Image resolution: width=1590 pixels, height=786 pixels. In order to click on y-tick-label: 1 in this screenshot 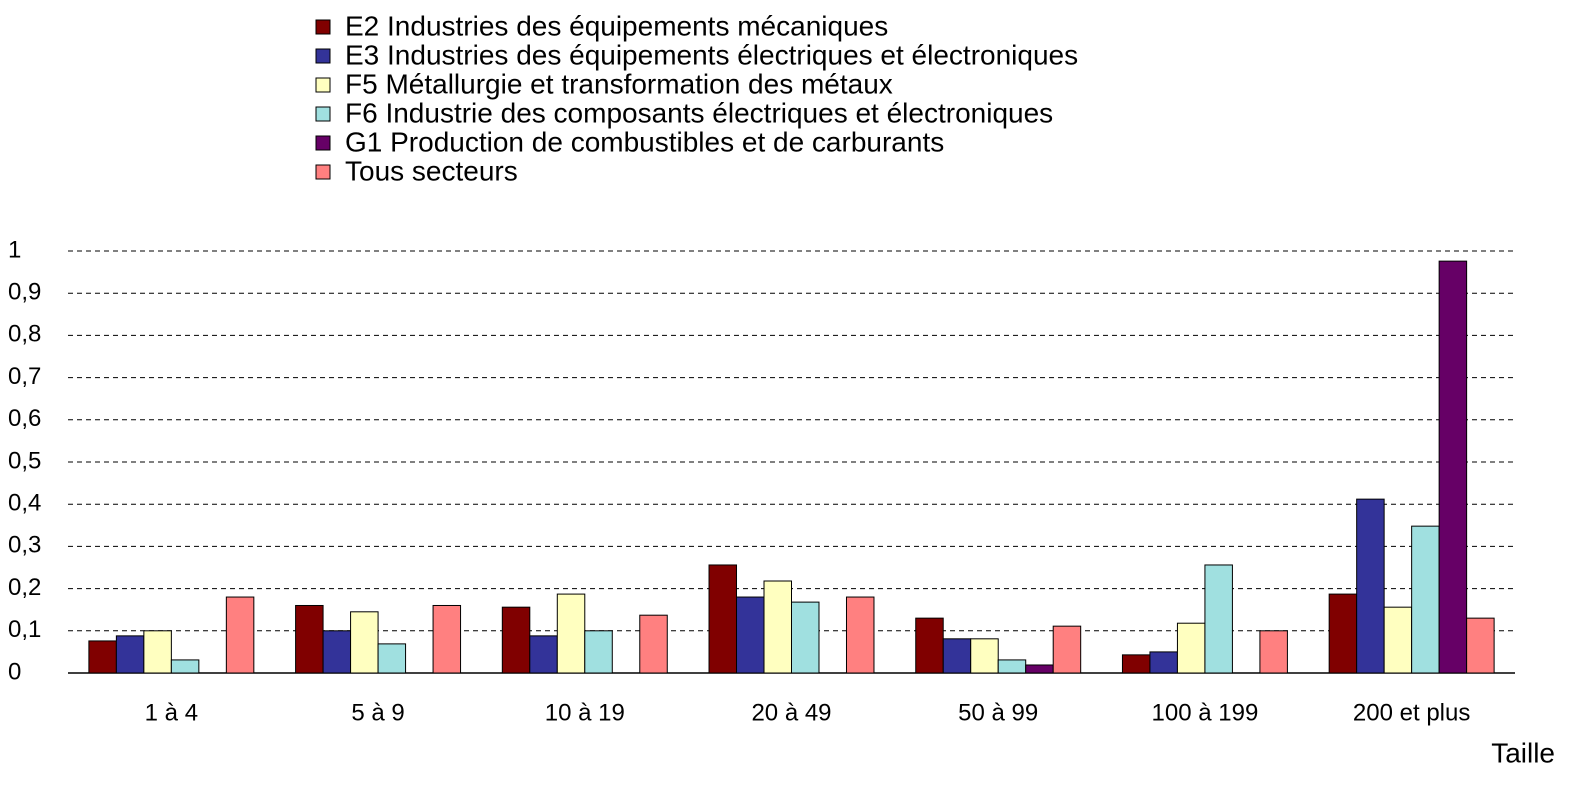, I will do `click(14, 249)`.